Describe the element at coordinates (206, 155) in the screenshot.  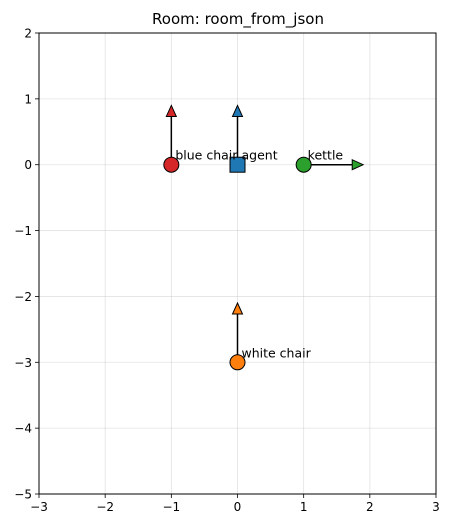
I see `object-label-blue-chair: blue chair` at that location.